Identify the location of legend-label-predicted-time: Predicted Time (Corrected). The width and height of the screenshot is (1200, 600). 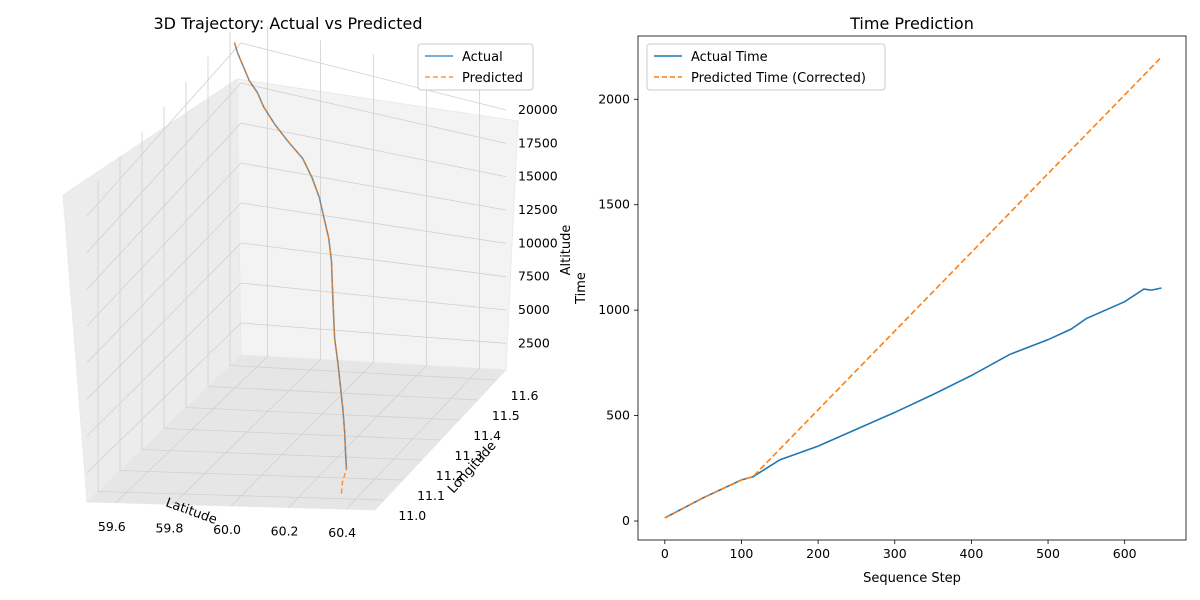
(778, 78).